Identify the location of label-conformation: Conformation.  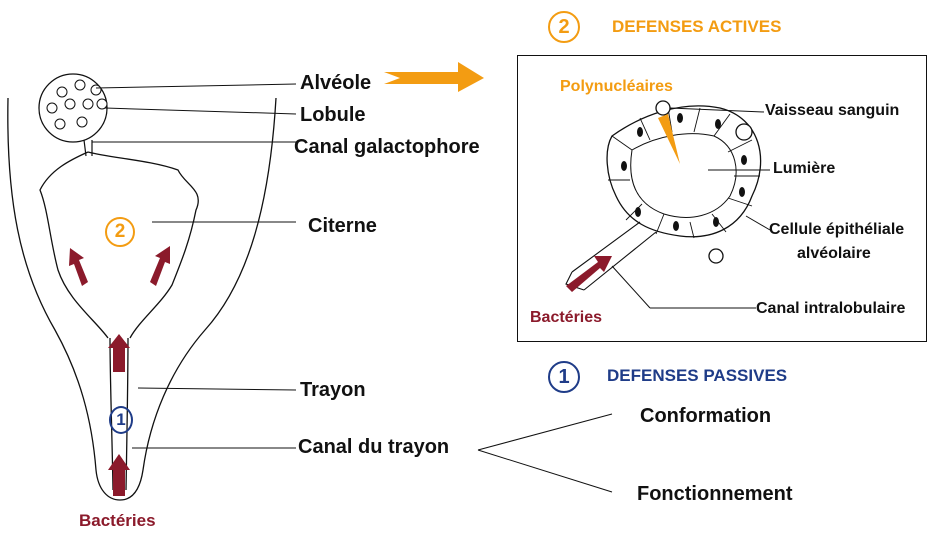
(706, 416).